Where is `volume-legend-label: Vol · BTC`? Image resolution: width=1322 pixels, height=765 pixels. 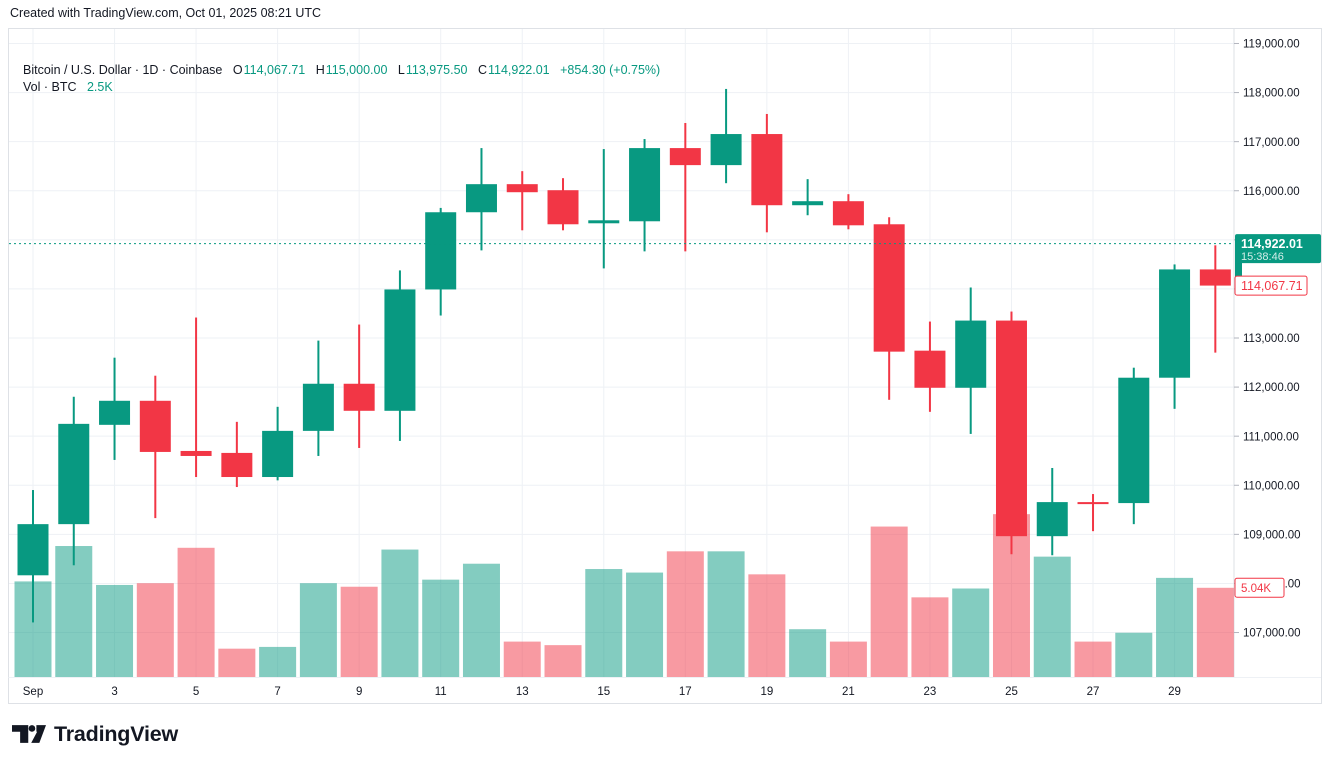
volume-legend-label: Vol · BTC is located at coordinates (50, 87).